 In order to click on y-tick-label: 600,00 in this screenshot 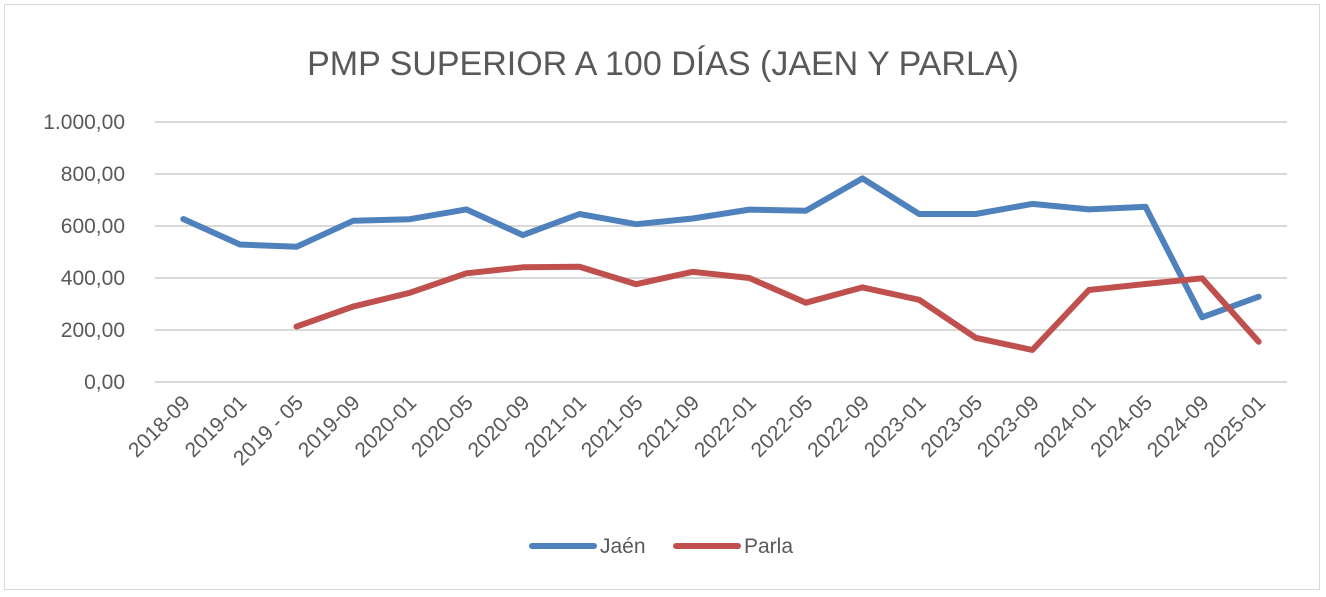, I will do `click(93, 226)`.